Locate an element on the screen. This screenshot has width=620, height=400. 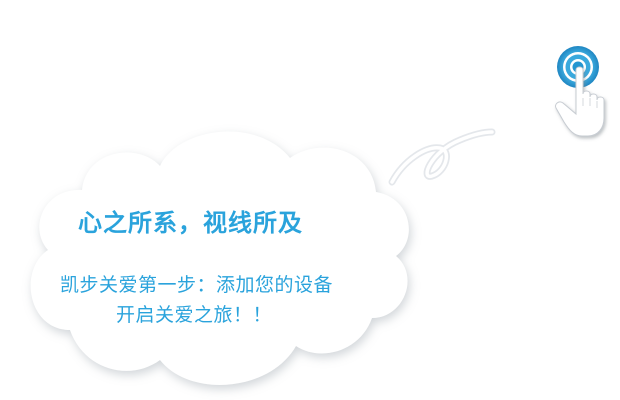
card-message-line2: 开启关爱之旅！！ is located at coordinates (194, 315).